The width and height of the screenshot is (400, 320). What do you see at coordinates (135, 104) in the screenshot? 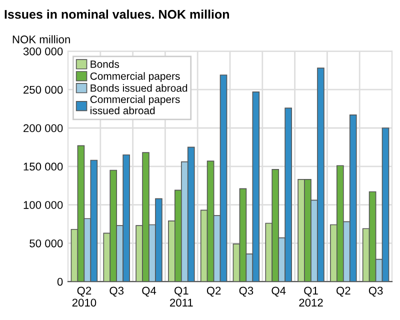
I see `legend-label: Commercial papers issued abroad` at bounding box center [135, 104].